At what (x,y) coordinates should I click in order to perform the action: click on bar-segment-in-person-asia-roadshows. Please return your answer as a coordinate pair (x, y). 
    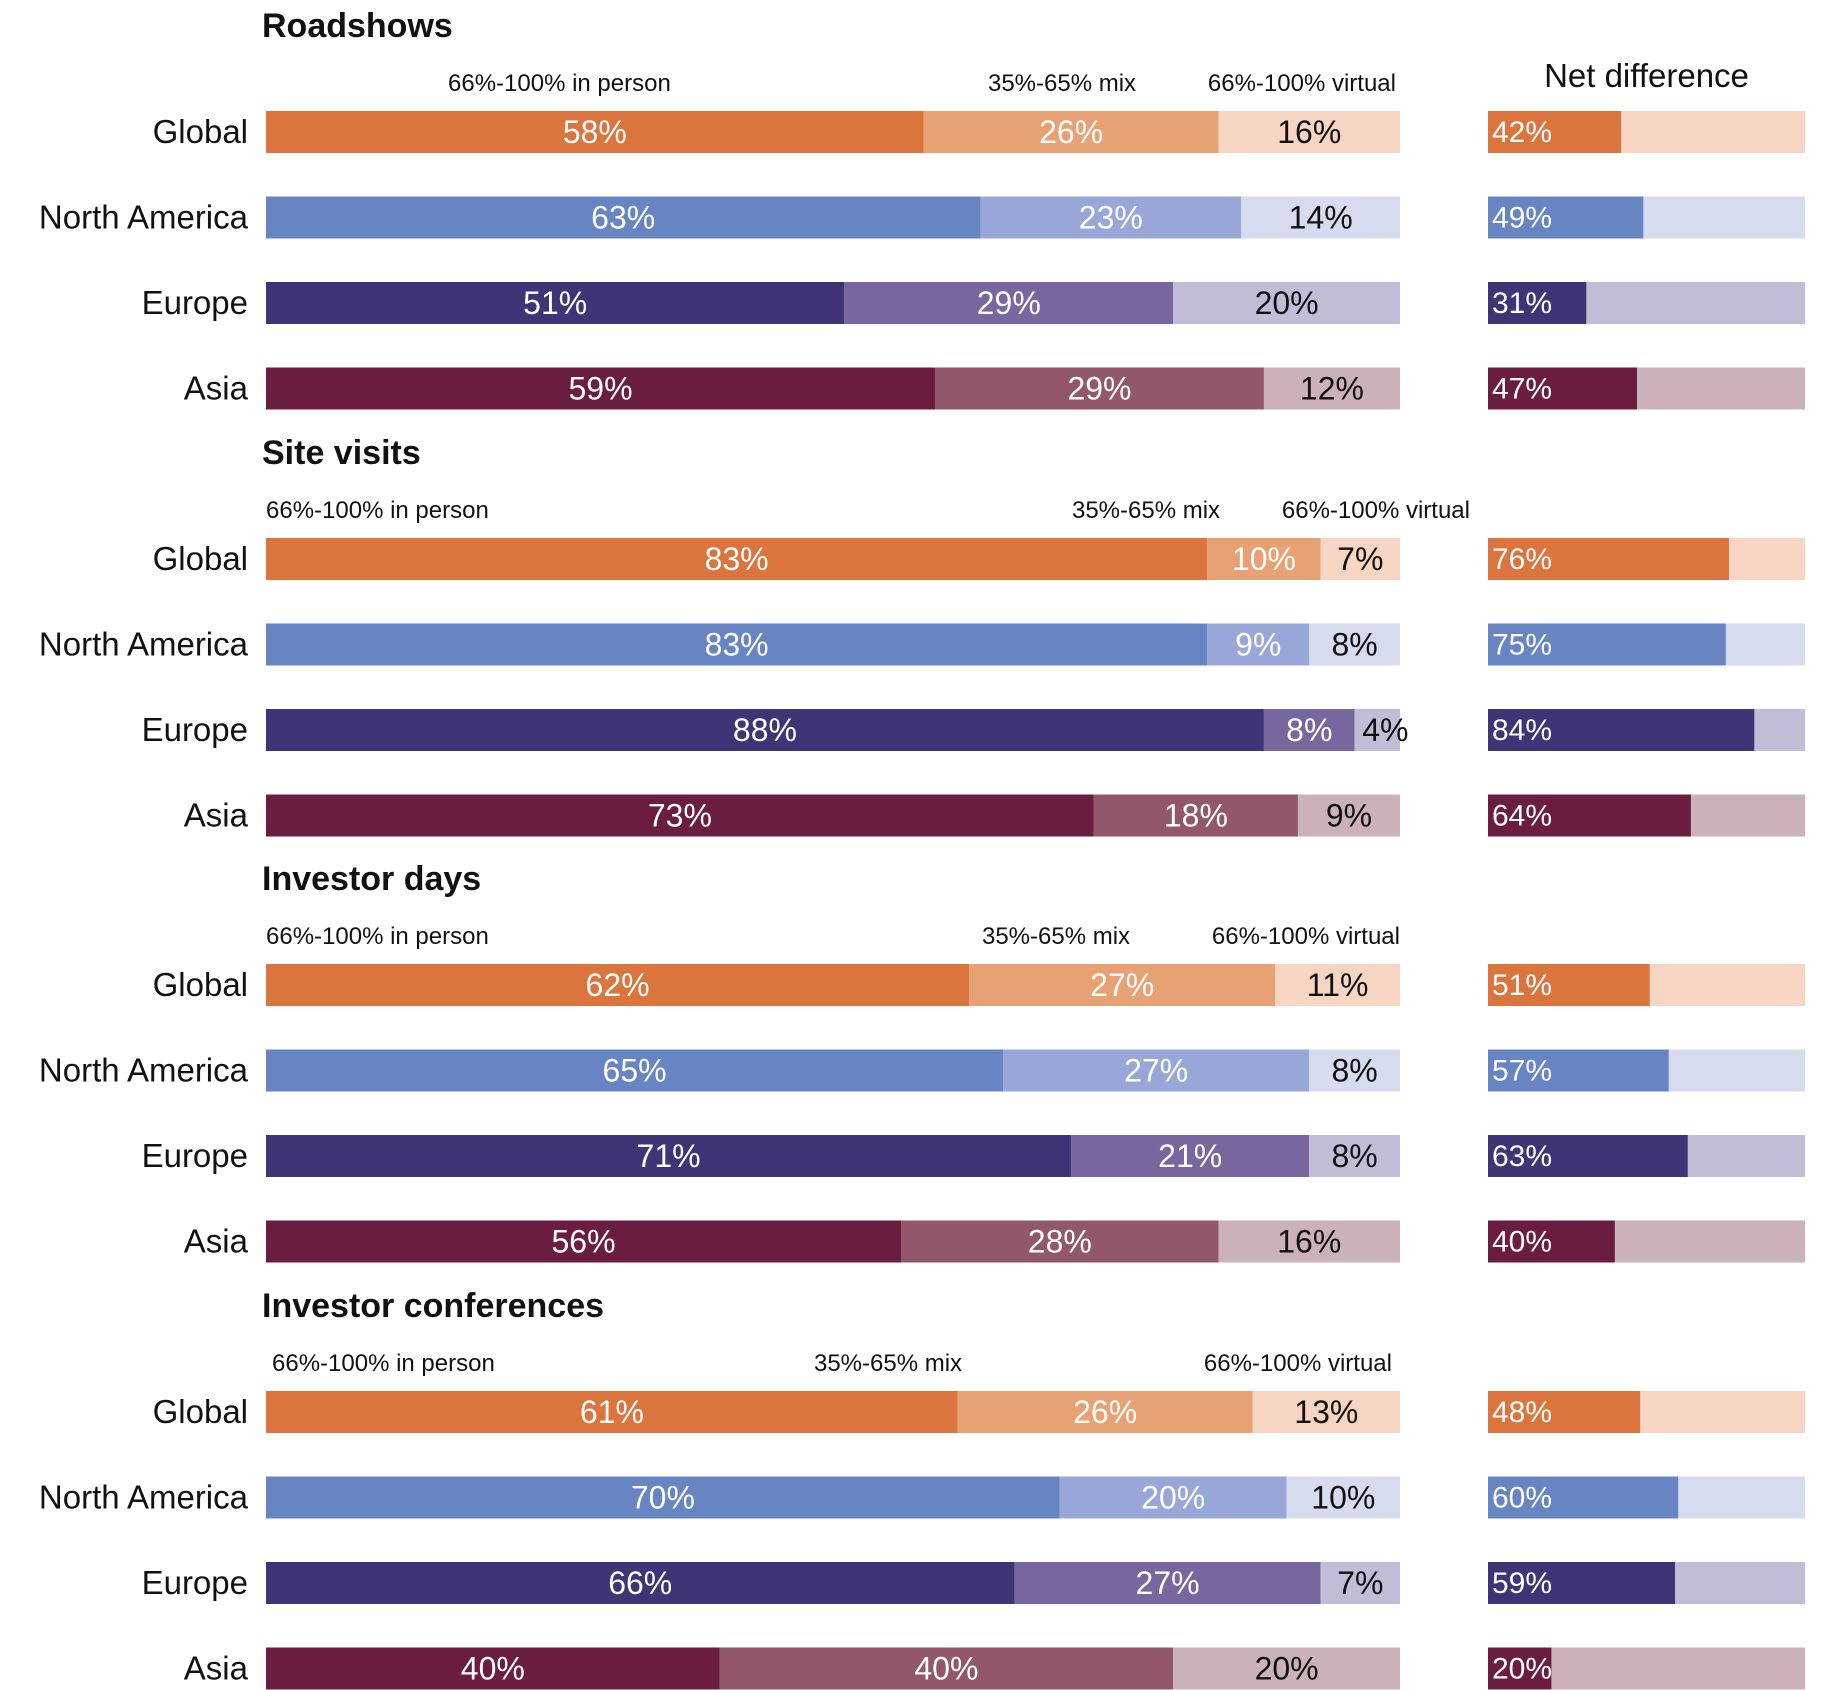
    Looking at the image, I should click on (601, 388).